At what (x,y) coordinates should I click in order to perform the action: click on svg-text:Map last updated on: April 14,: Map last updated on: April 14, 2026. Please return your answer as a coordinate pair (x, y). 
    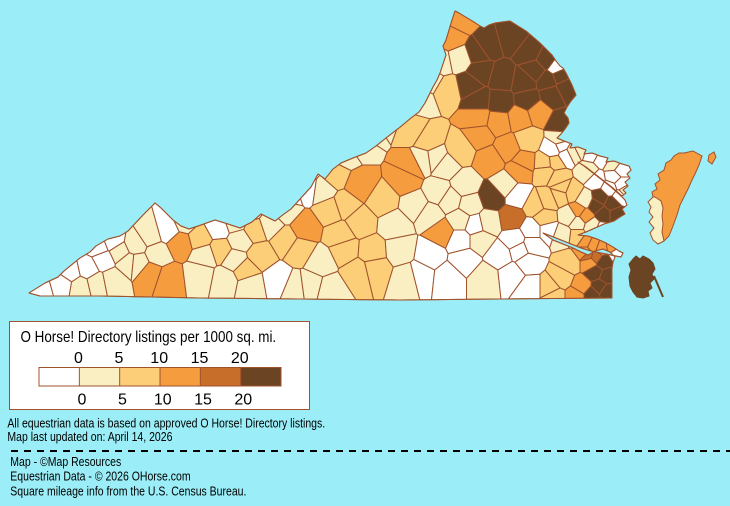
    Looking at the image, I should click on (89, 437).